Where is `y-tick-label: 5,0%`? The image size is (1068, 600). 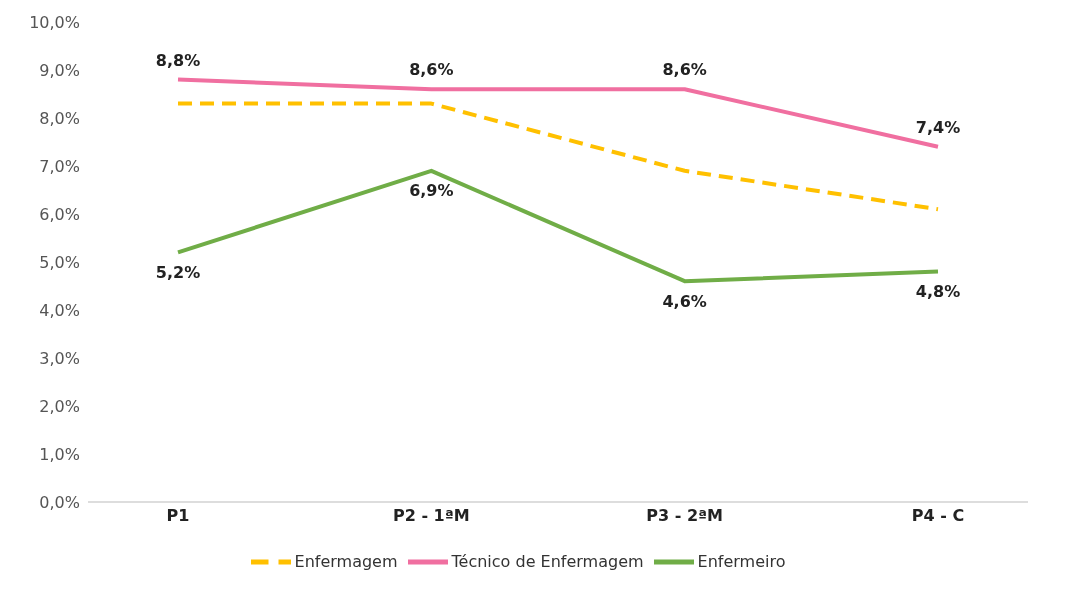 y-tick-label: 5,0% is located at coordinates (59, 262).